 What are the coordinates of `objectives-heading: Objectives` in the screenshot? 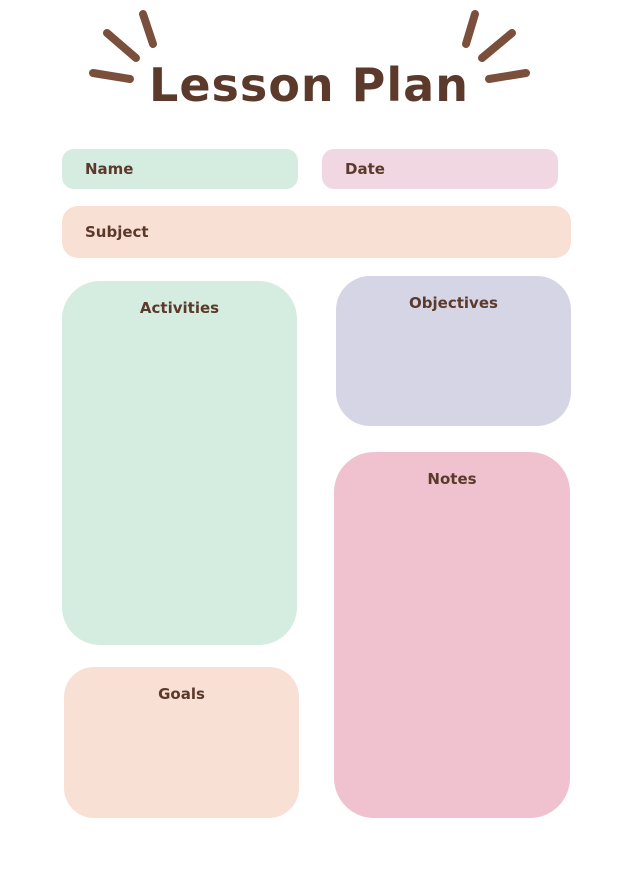 It's located at (453, 303).